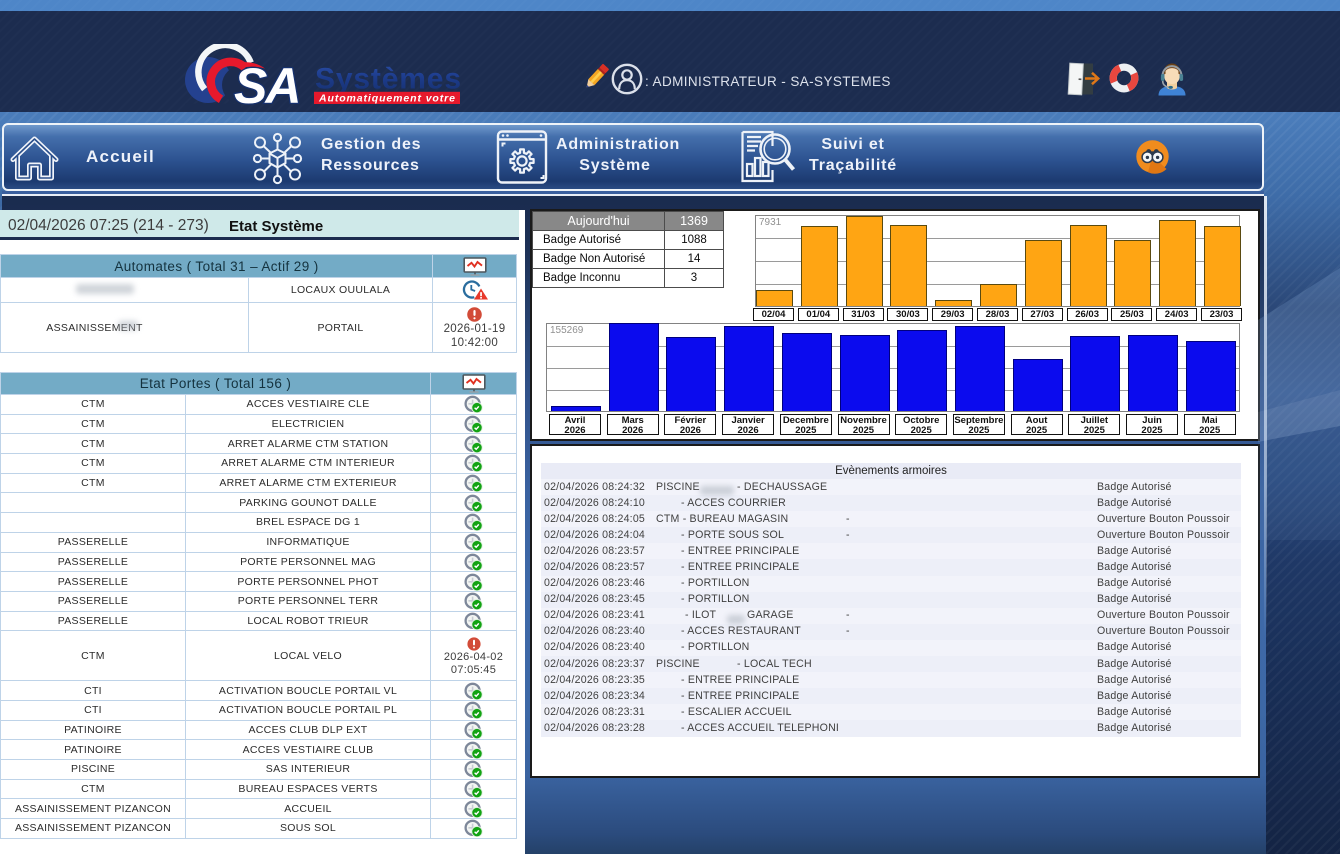  What do you see at coordinates (386, 99) in the screenshot?
I see `svg-text: Automatiquement votre` at bounding box center [386, 99].